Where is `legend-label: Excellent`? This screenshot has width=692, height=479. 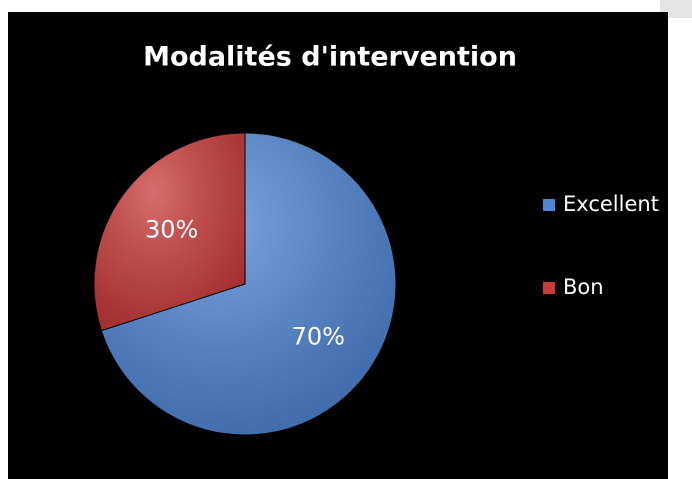
legend-label: Excellent is located at coordinates (611, 204).